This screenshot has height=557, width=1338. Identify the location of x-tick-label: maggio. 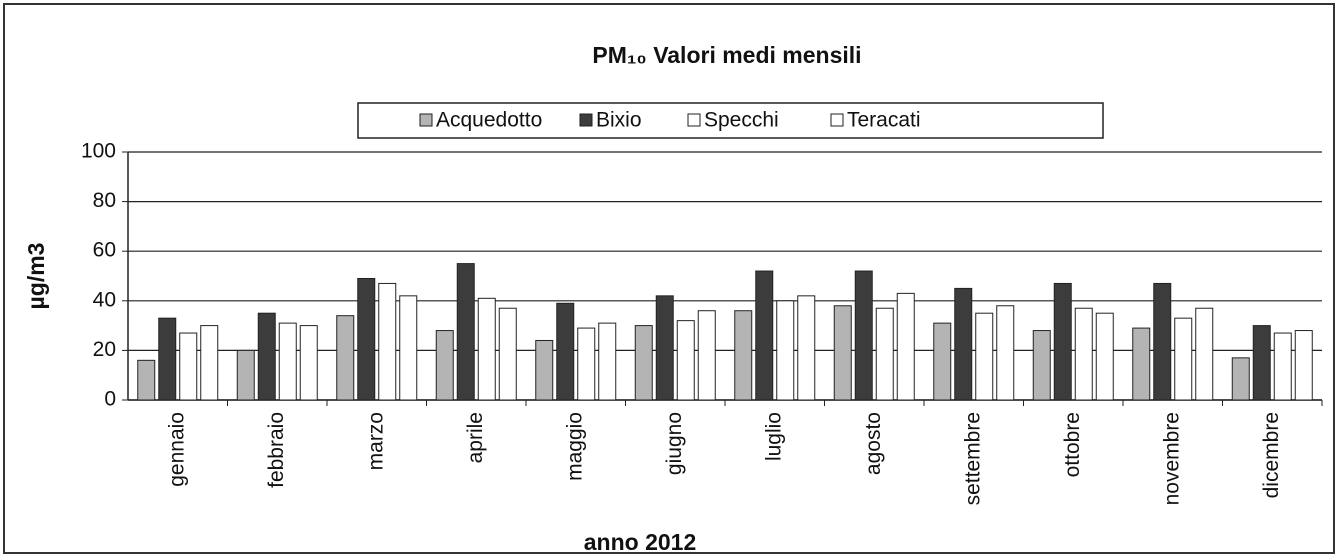
(574, 446).